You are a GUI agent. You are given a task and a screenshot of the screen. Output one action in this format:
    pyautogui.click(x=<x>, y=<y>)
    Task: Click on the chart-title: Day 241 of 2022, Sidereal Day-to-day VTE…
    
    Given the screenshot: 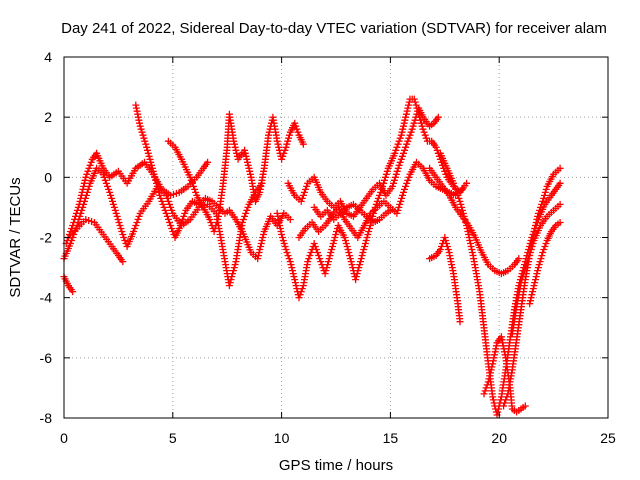 What is the action you would take?
    pyautogui.click(x=334, y=28)
    